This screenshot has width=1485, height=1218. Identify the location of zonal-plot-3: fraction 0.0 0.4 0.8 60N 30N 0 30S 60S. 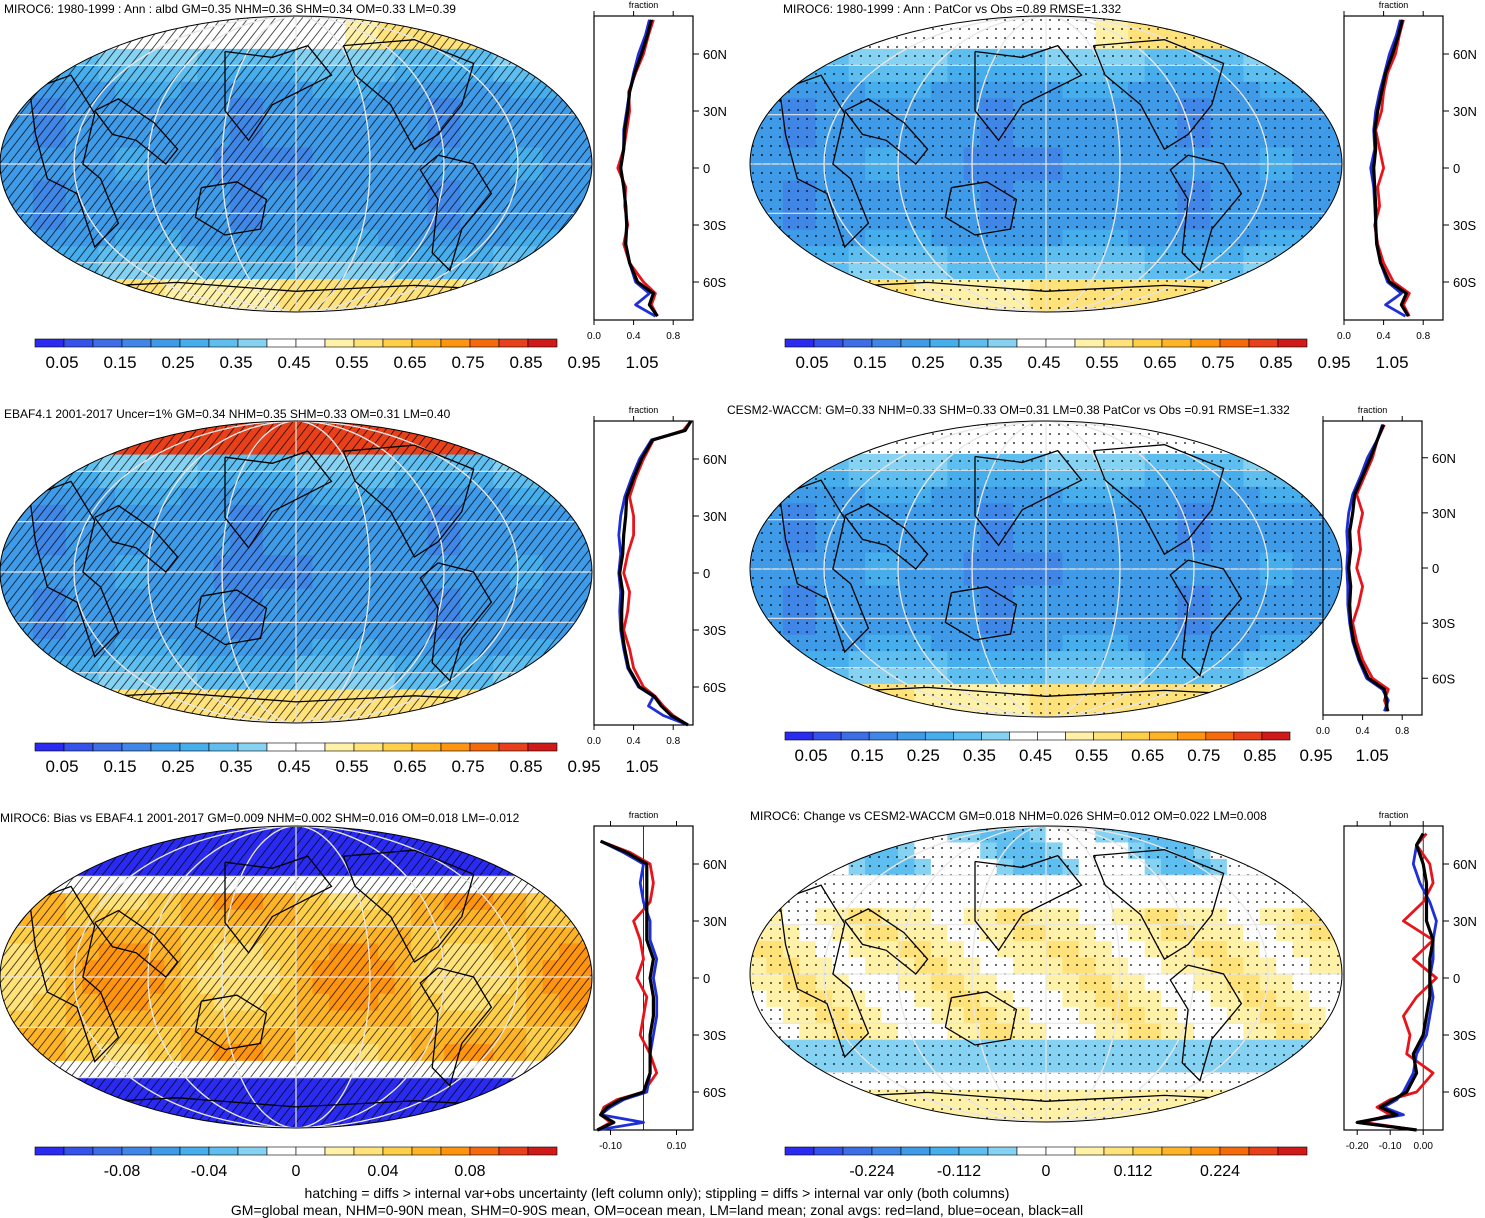
(657, 576).